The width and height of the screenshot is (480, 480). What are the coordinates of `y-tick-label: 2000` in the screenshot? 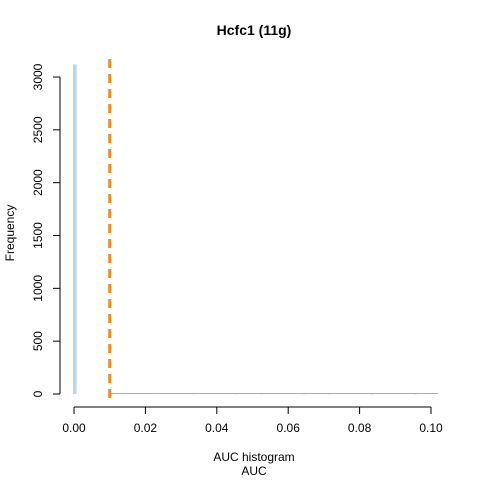 It's located at (38, 182).